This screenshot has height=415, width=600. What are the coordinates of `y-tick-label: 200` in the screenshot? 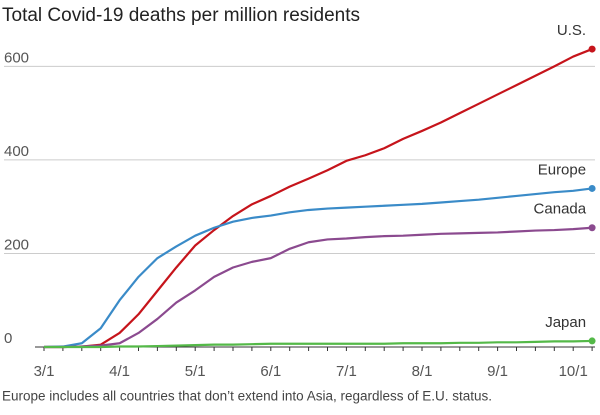 It's located at (16, 244).